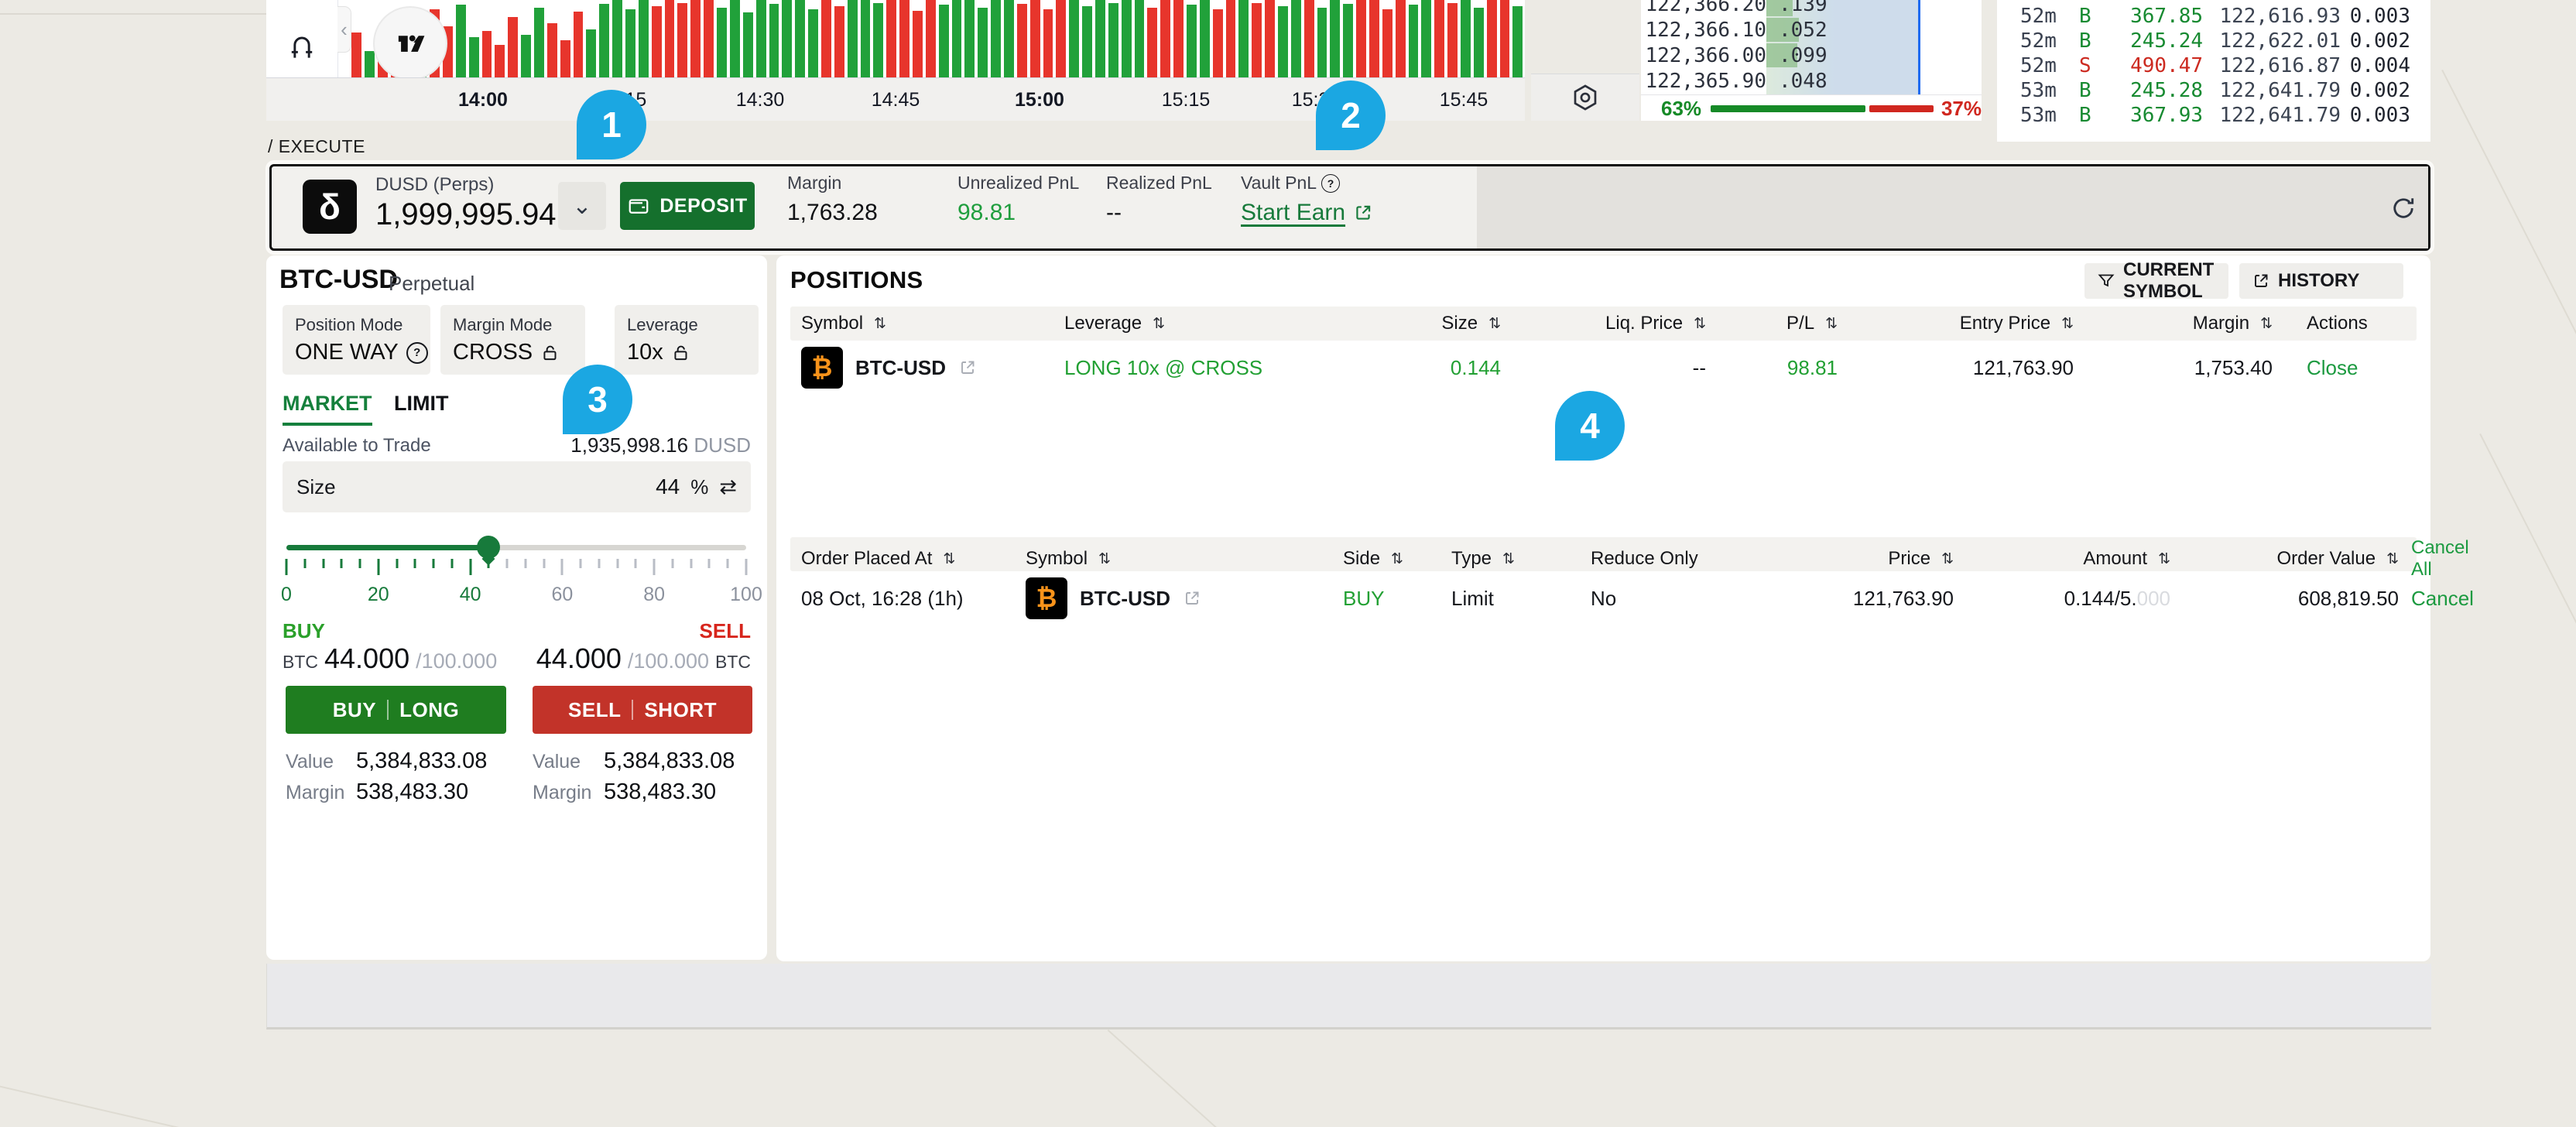 The image size is (2576, 1127). Describe the element at coordinates (1655, 323) in the screenshot. I see `col-liq-price: Liq. Price ⇅` at that location.